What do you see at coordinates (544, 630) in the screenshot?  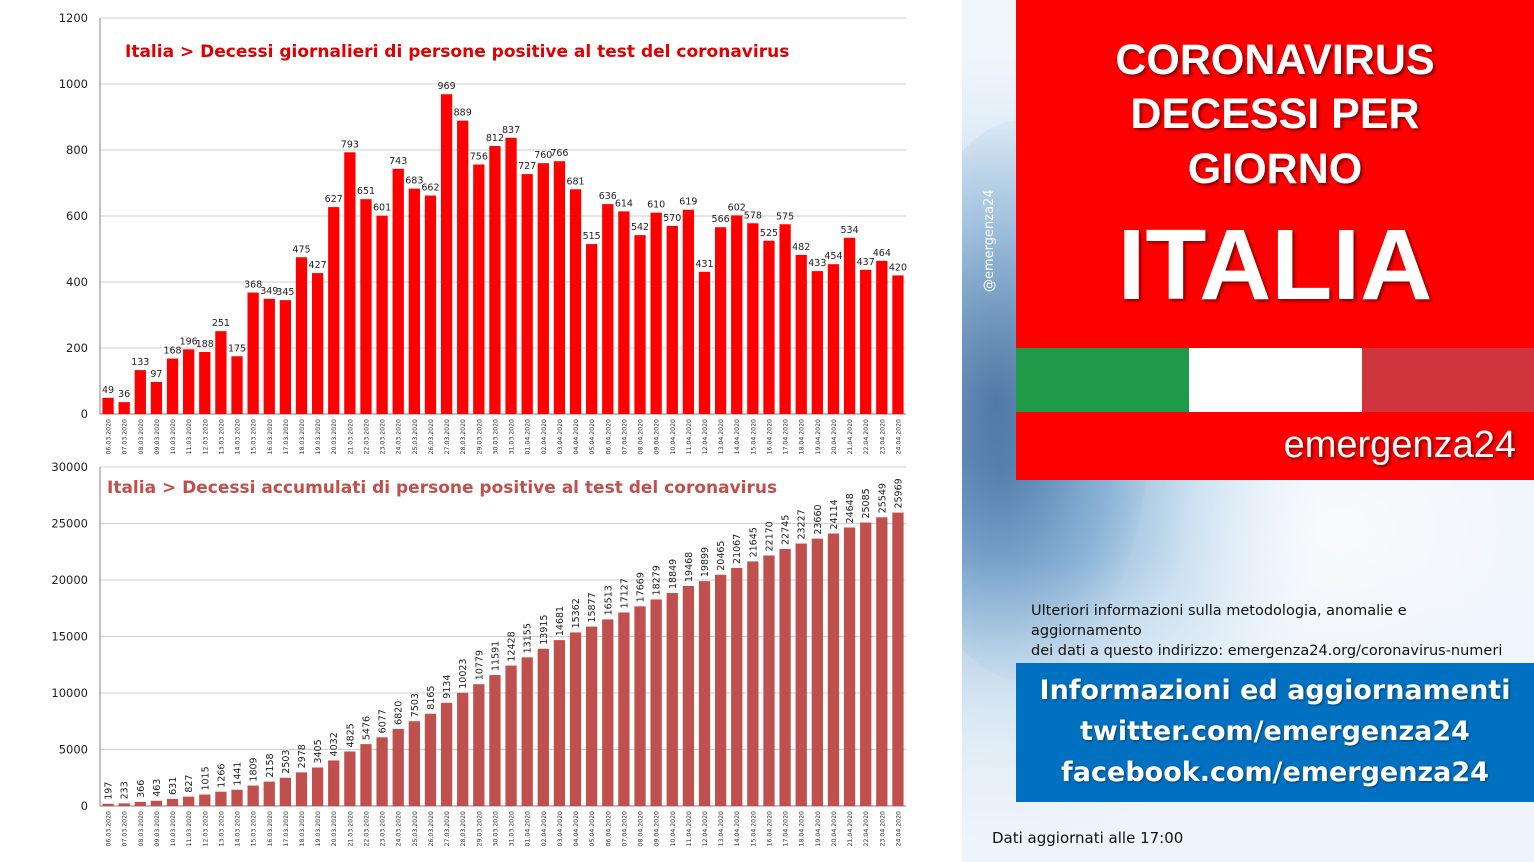 I see `data-label: 13915` at bounding box center [544, 630].